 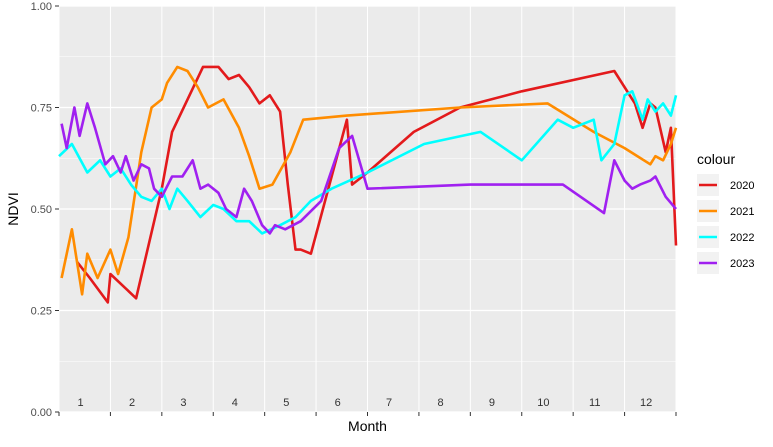 What do you see at coordinates (646, 403) in the screenshot?
I see `month-label: 12` at bounding box center [646, 403].